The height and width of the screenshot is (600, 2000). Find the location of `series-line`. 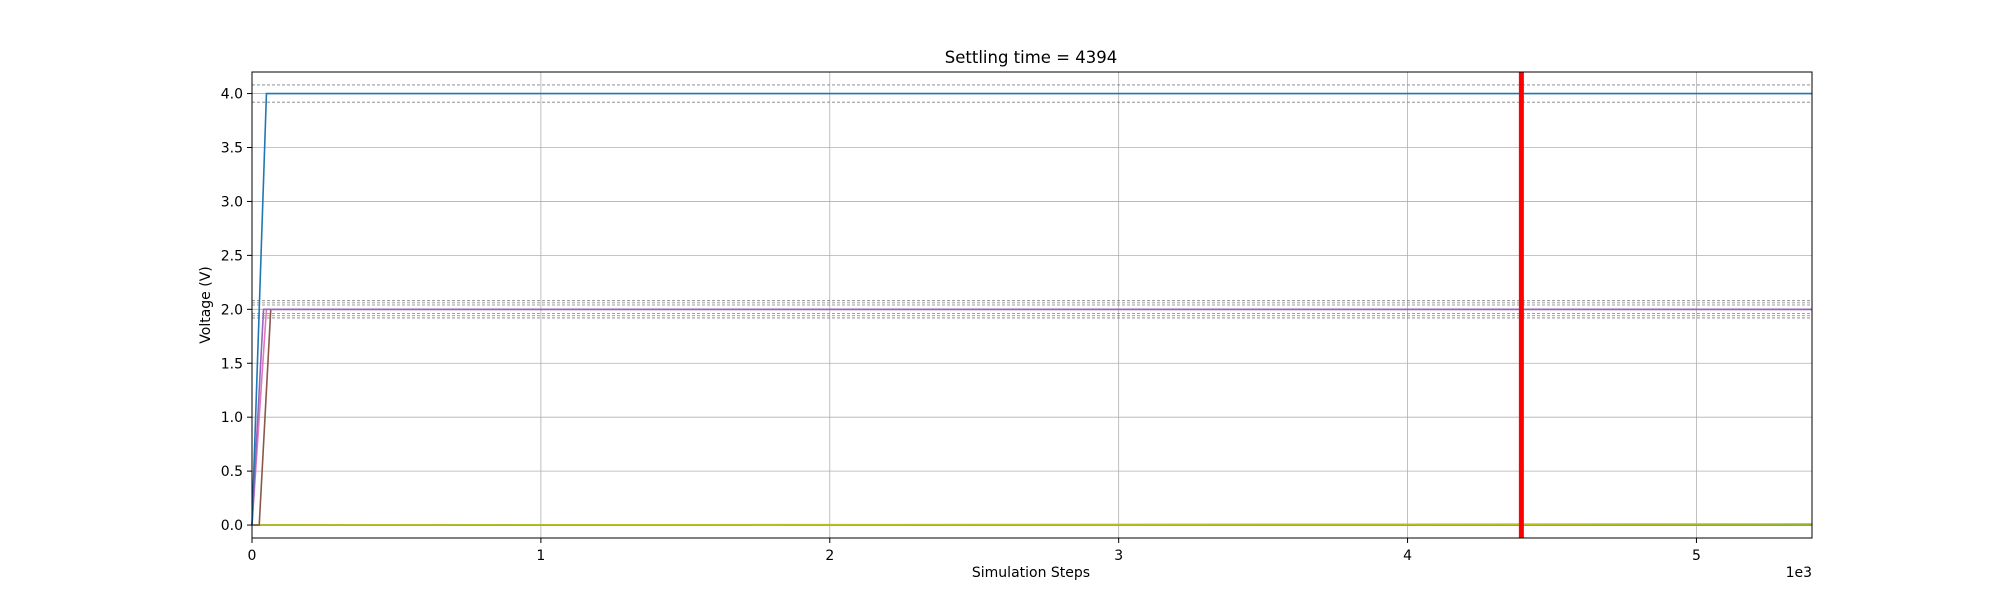

series-line is located at coordinates (1032, 524).